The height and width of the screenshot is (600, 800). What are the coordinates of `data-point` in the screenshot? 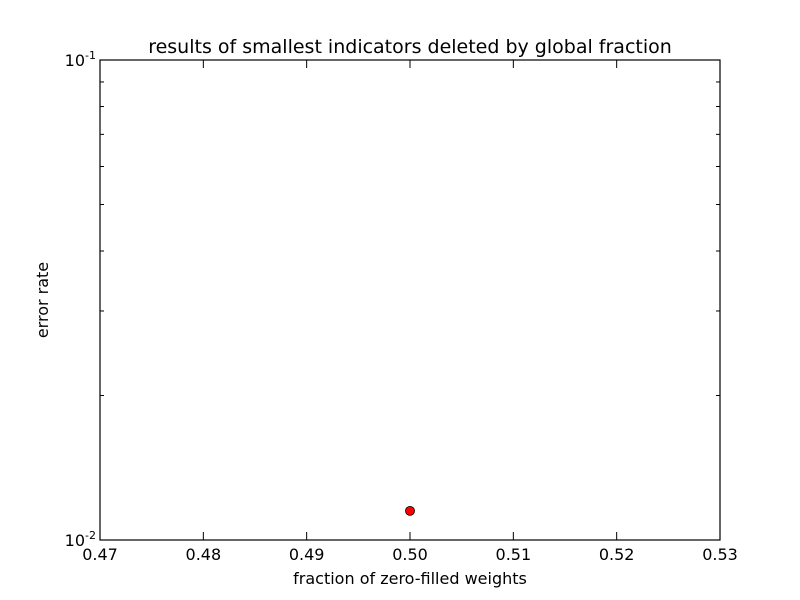 It's located at (410, 510).